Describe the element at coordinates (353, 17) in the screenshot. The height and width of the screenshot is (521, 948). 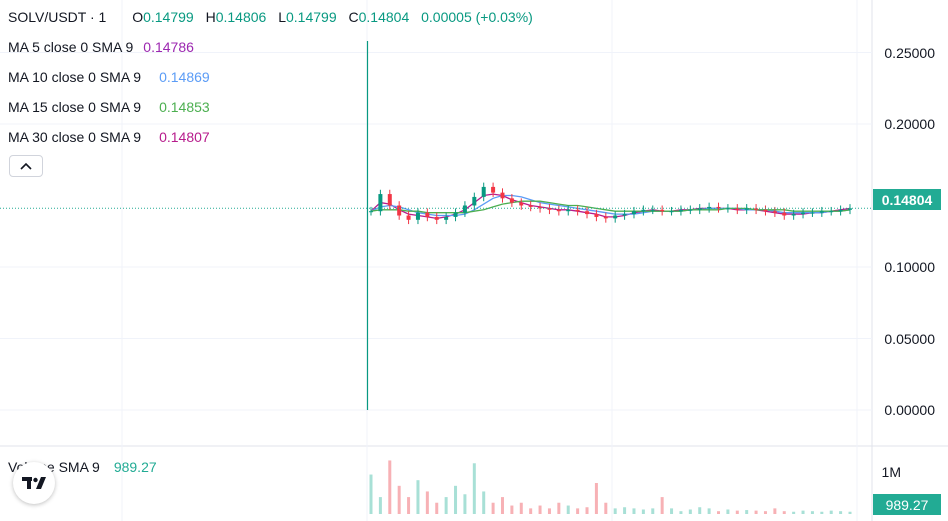
I see `close-key: C` at that location.